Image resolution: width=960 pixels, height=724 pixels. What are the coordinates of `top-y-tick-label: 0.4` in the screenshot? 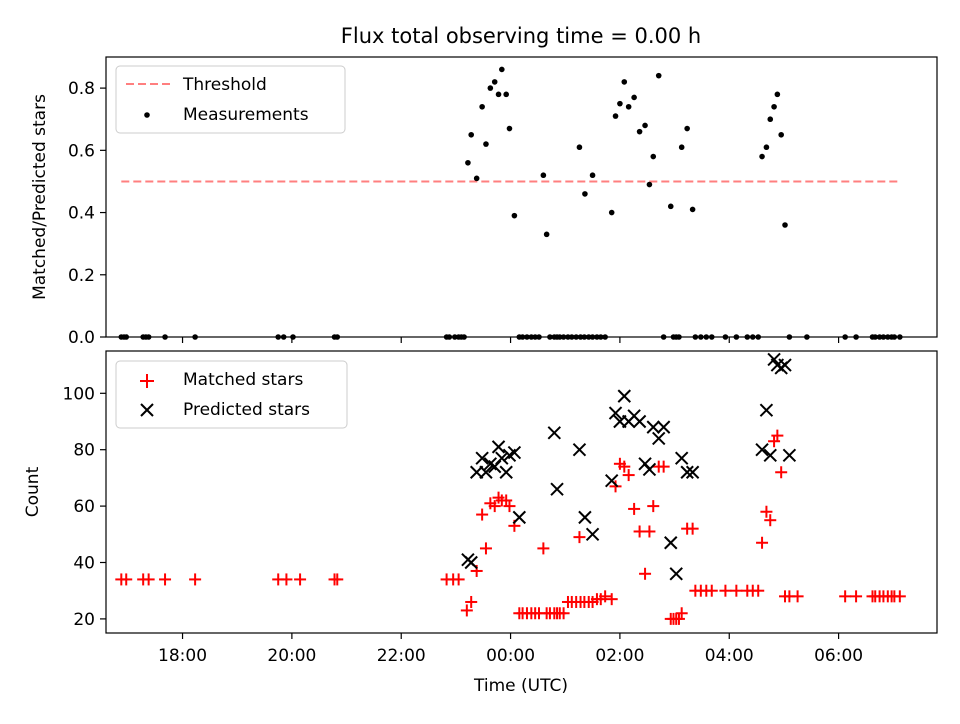 It's located at (81, 214).